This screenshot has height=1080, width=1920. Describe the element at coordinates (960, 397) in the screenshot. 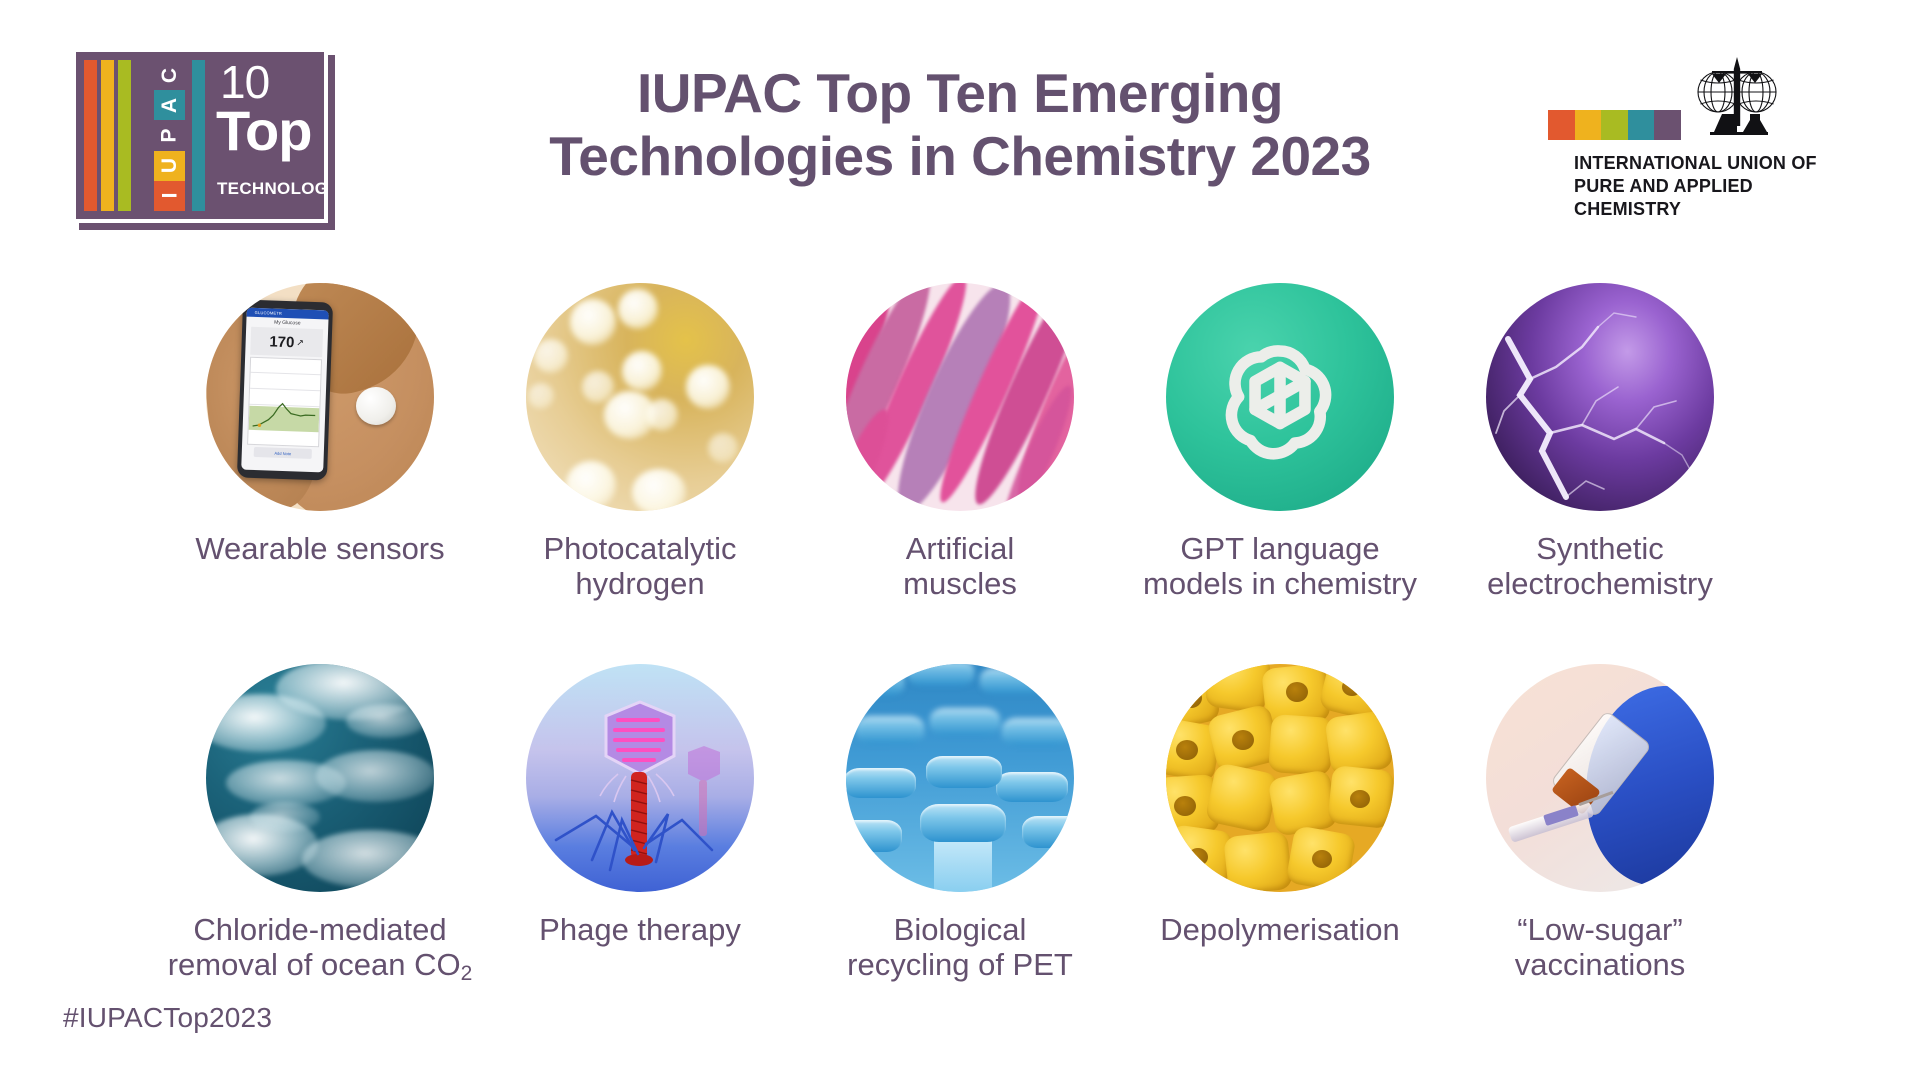

I see `muscle-tissue-histology-photo` at that location.